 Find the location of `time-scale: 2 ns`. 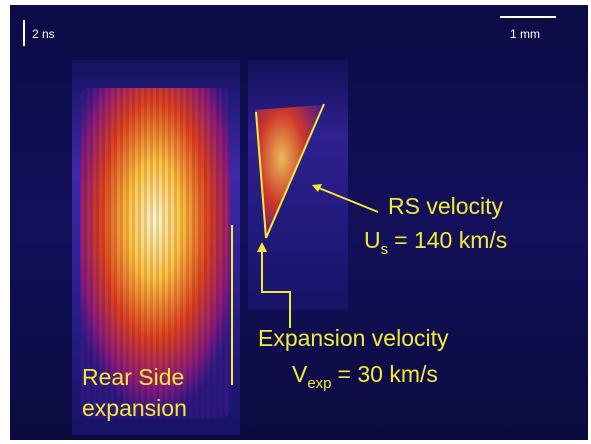

time-scale: 2 ns is located at coordinates (43, 34).